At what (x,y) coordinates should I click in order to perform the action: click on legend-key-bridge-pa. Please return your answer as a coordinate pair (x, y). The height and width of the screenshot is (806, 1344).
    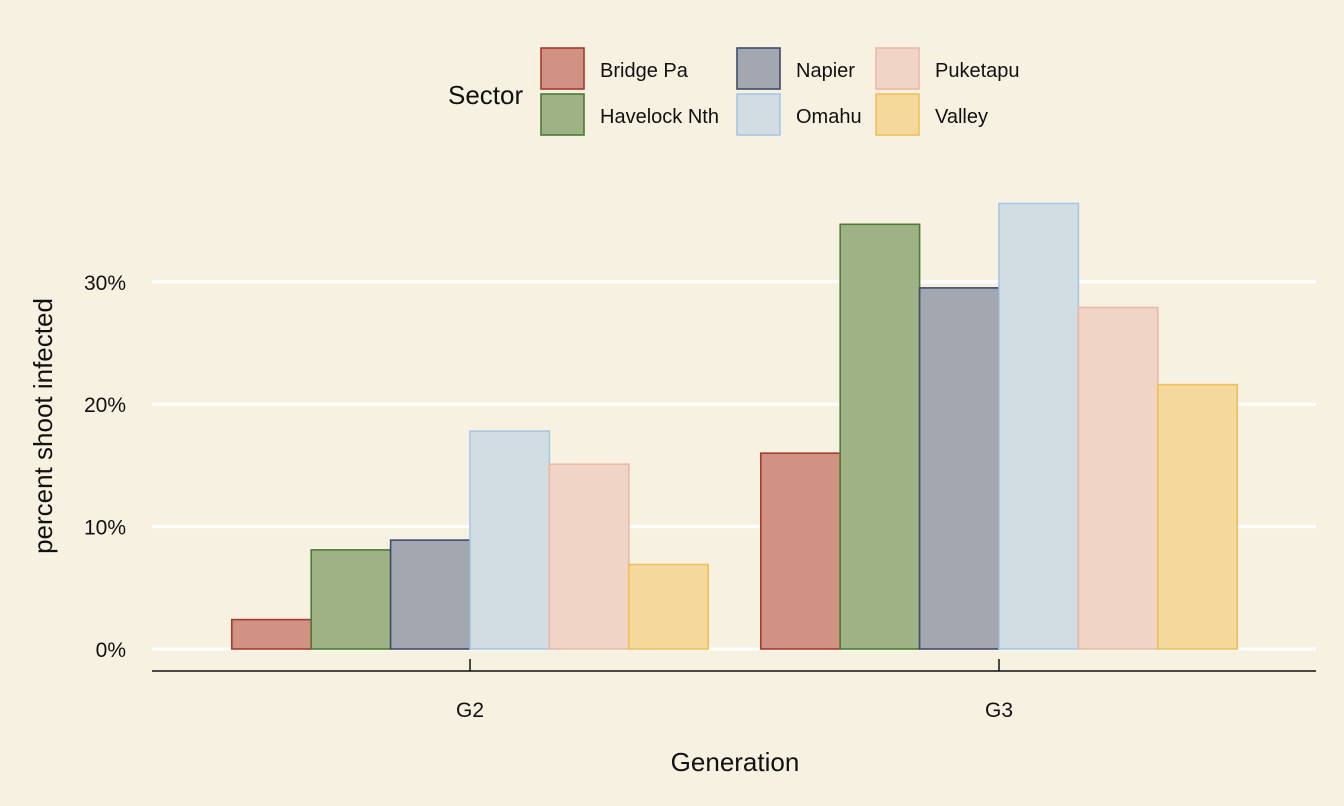
    Looking at the image, I should click on (562, 68).